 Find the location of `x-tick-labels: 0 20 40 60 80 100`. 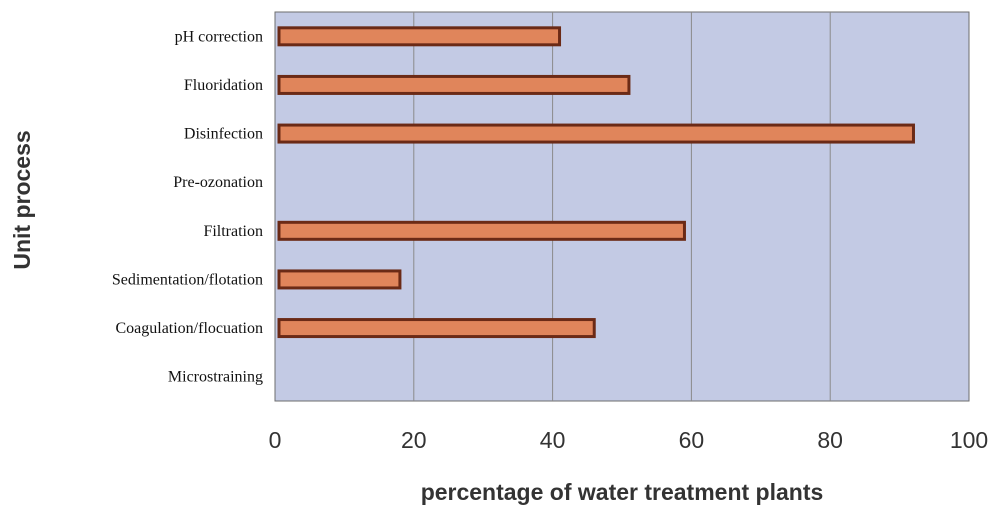

x-tick-labels: 0 20 40 60 80 100 is located at coordinates (629, 440).